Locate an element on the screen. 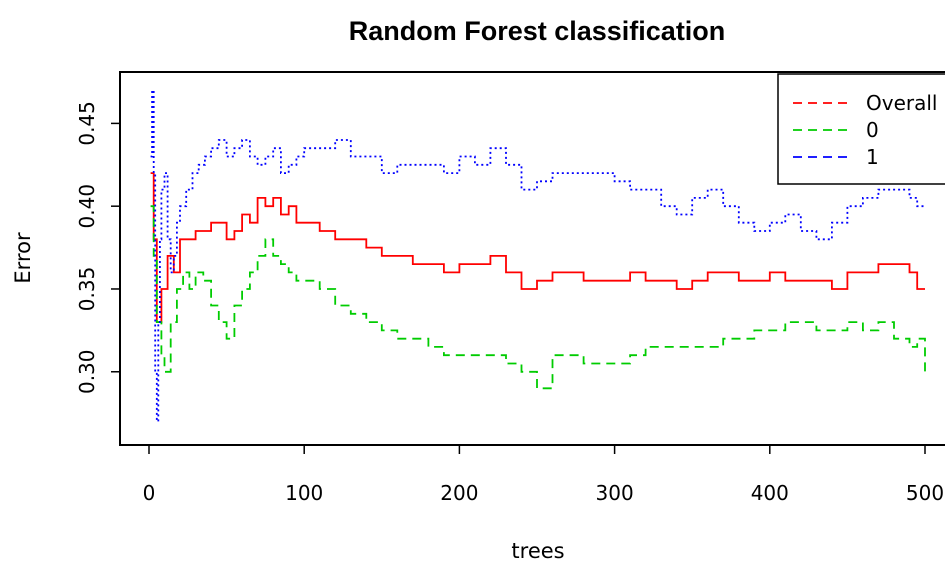 The width and height of the screenshot is (945, 565). legend-label-1: 0 is located at coordinates (872, 130).